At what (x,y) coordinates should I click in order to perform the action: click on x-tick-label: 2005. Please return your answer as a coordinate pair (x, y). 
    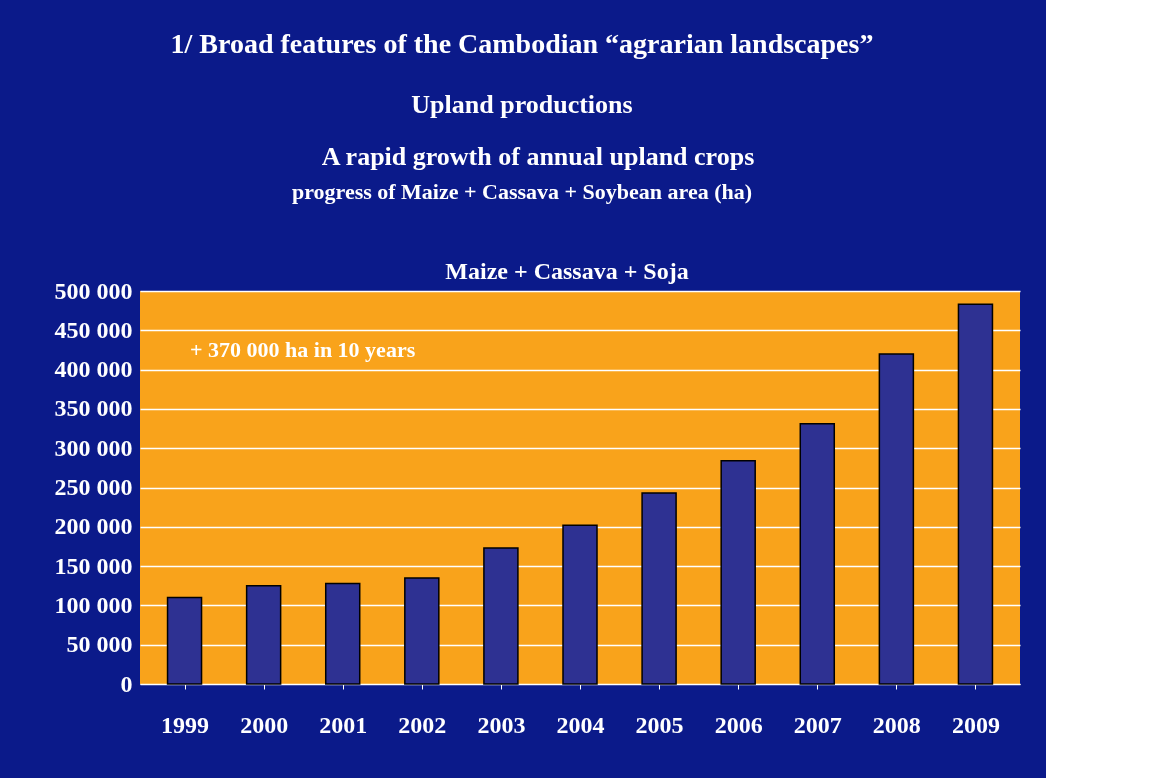
    Looking at the image, I should click on (659, 724).